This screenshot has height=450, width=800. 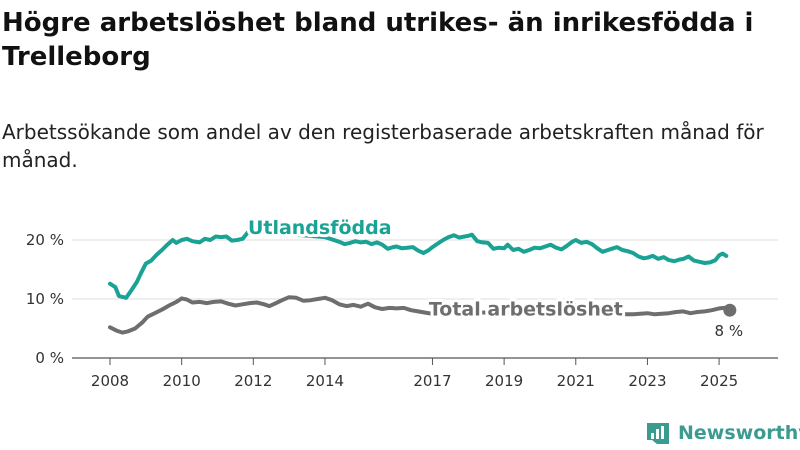 I want to click on x-tick-label: 2025, so click(x=719, y=381).